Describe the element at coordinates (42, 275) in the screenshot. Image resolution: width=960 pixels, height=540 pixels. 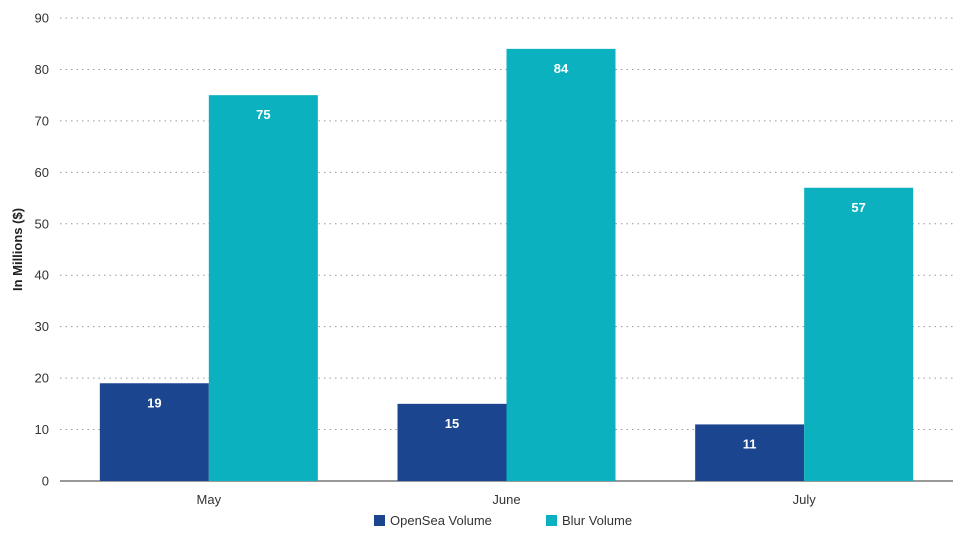
I see `y-tick-label: 40` at that location.